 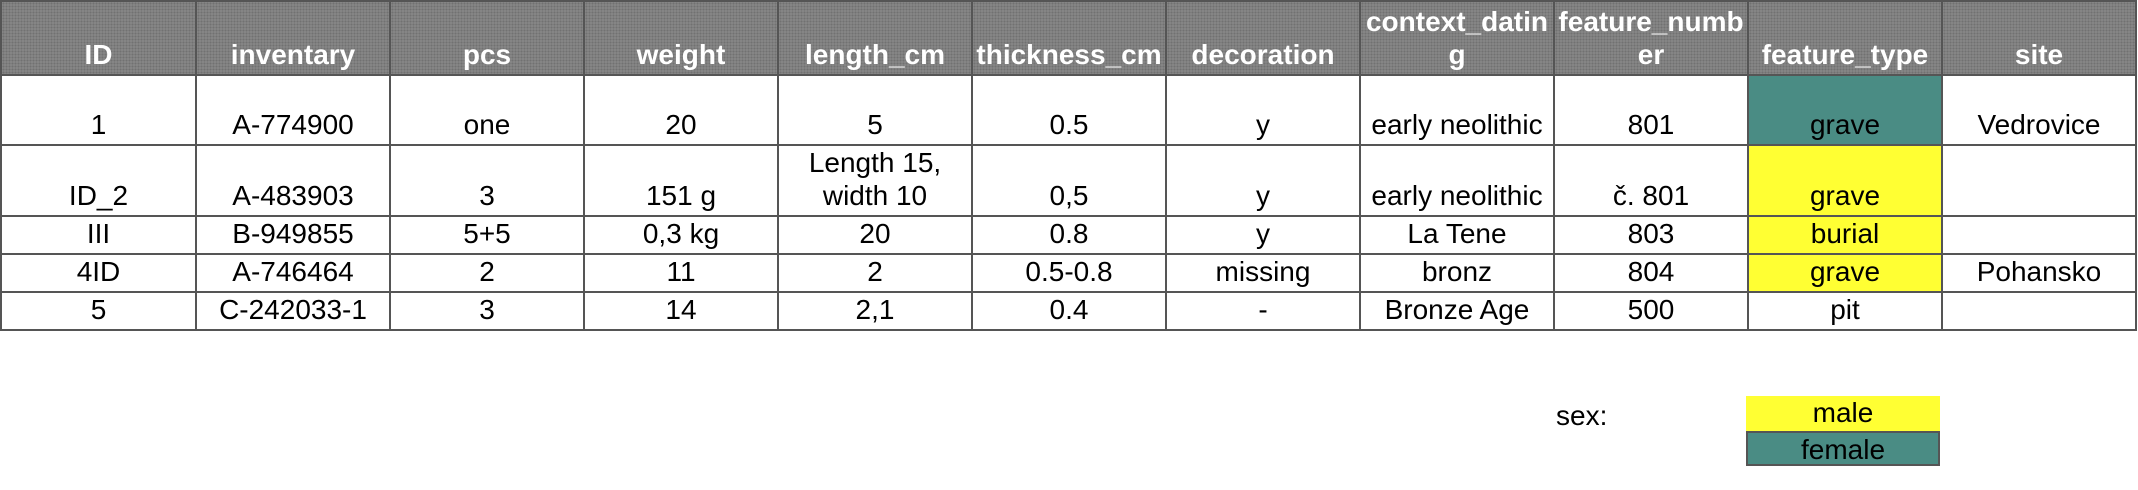 What do you see at coordinates (1457, 235) in the screenshot?
I see `table-cell: La Tene` at bounding box center [1457, 235].